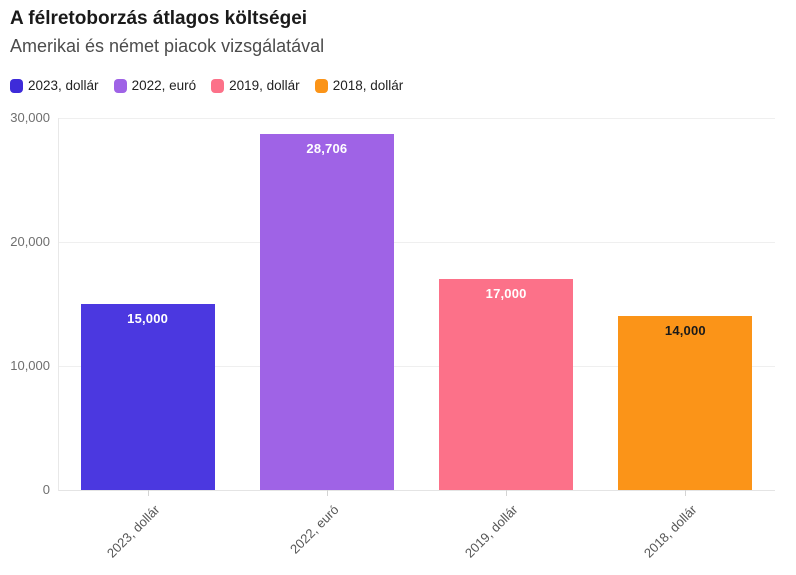  I want to click on legend-label: 2022, euró, so click(164, 85).